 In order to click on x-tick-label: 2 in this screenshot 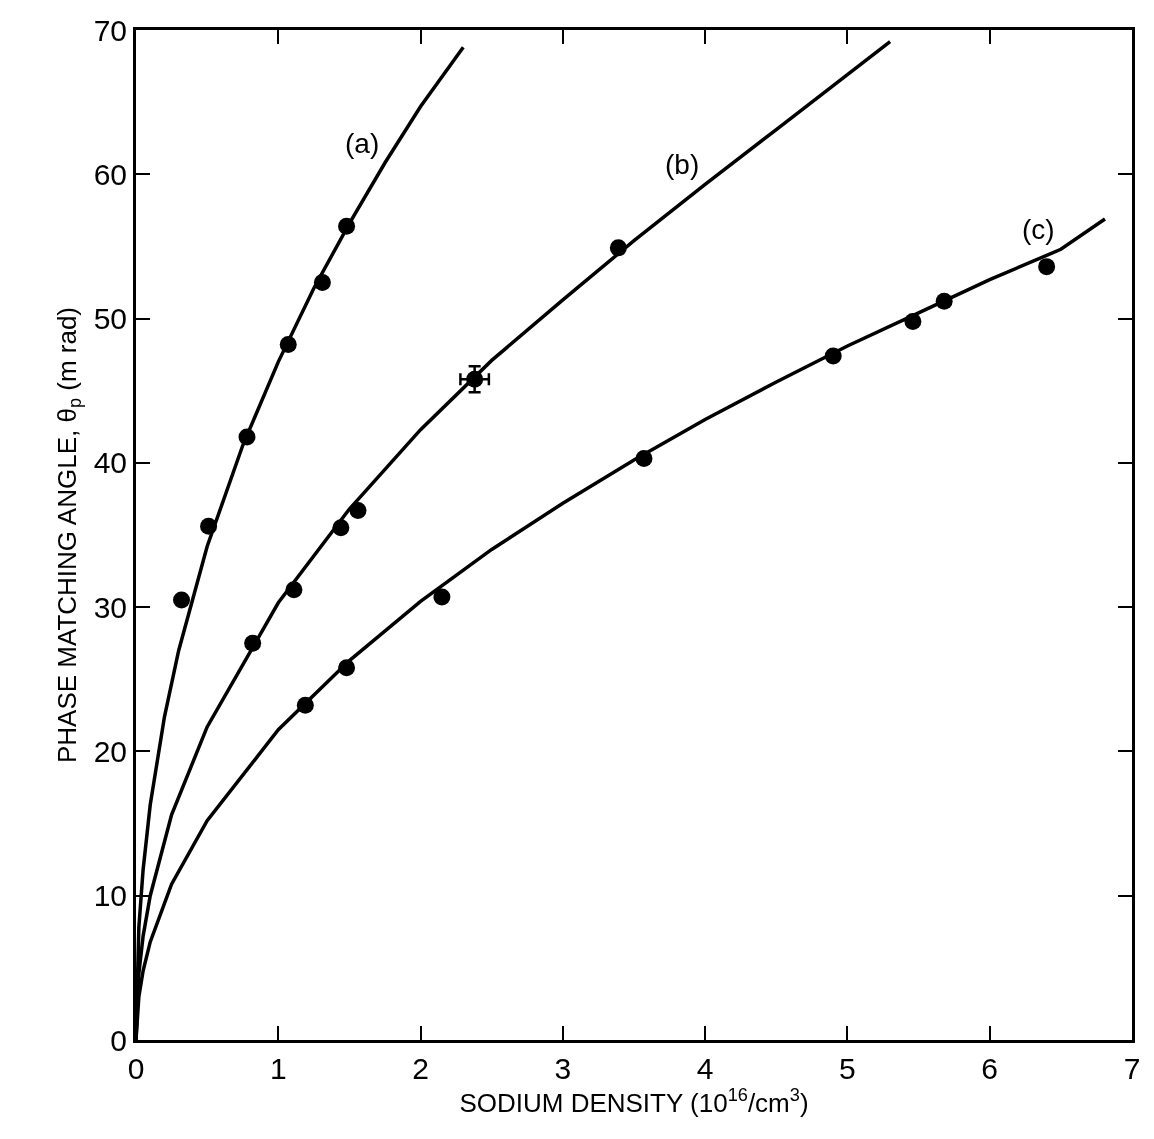, I will do `click(420, 1068)`.